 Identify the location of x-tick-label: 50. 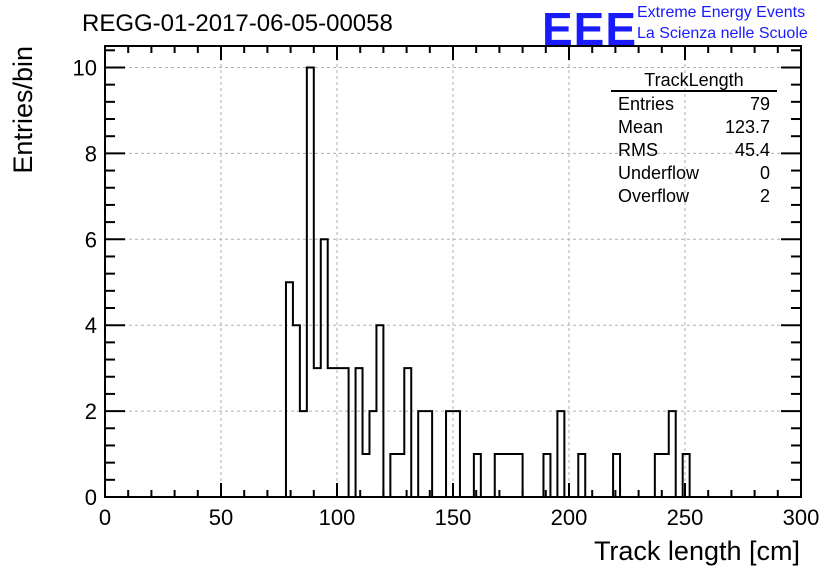
(221, 517).